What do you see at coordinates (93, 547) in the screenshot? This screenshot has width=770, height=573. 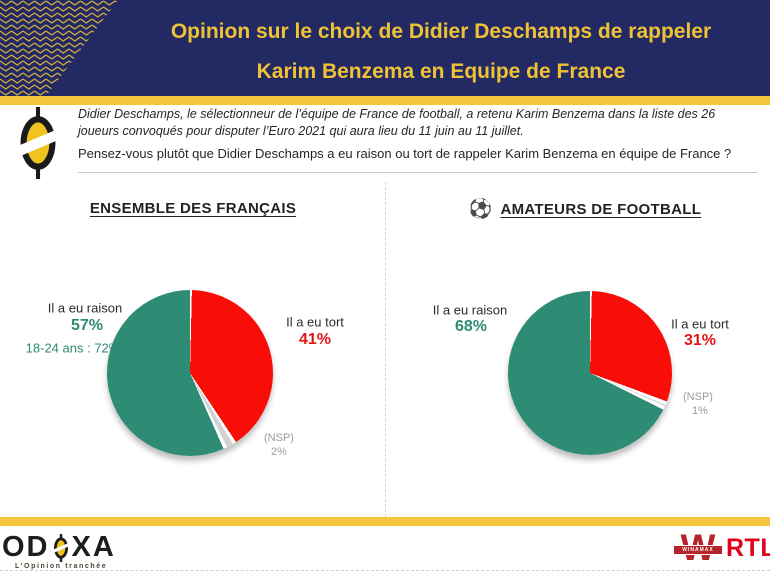 I see `odoxa-logo-suffix: XA` at bounding box center [93, 547].